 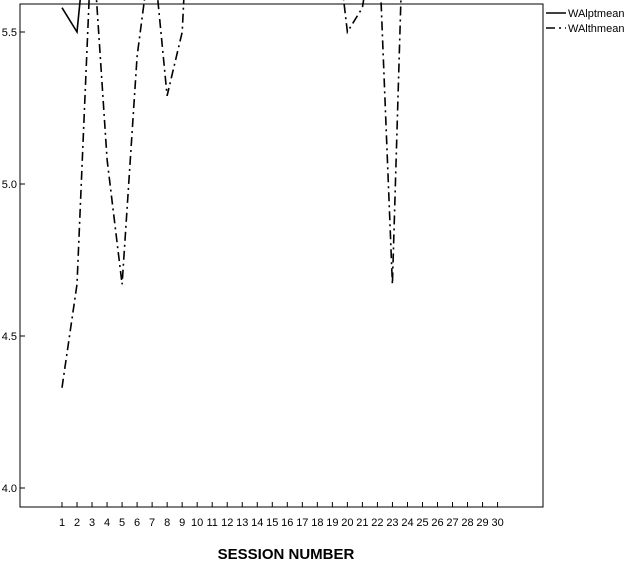 What do you see at coordinates (585, 21) in the screenshot?
I see `legend: WAlptmean WAlthmean` at bounding box center [585, 21].